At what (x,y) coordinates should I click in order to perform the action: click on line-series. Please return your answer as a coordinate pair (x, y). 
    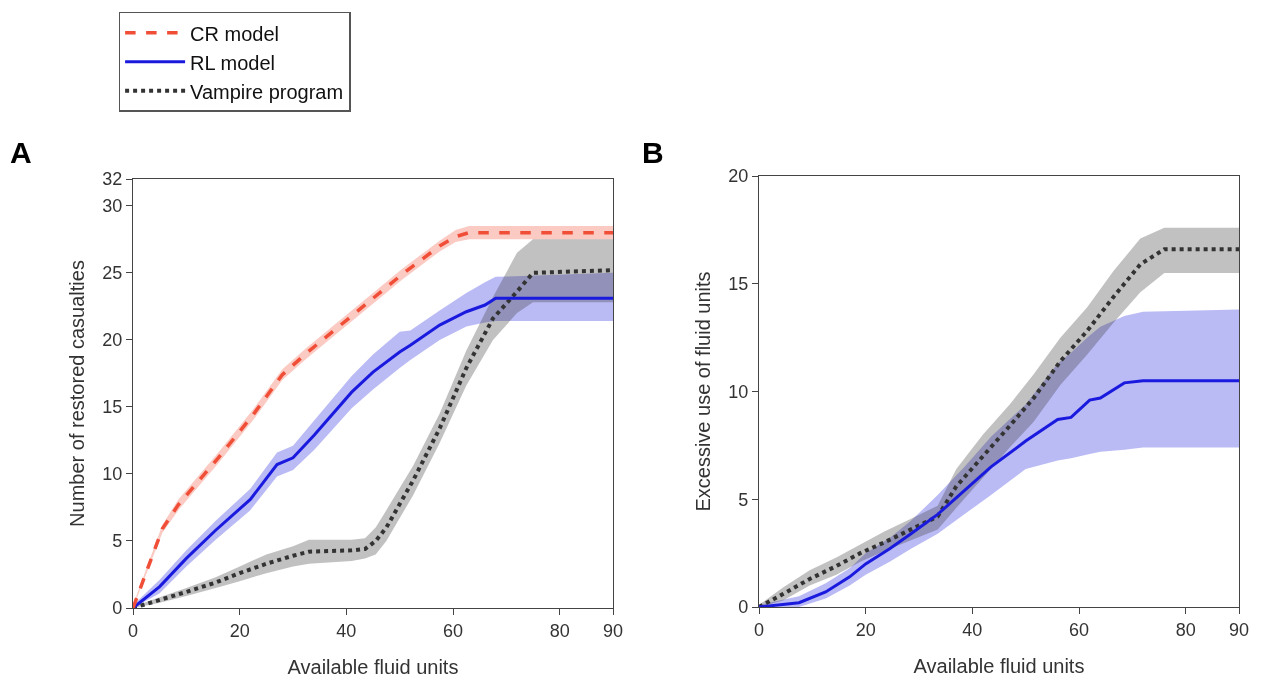
    Looking at the image, I should click on (999, 493).